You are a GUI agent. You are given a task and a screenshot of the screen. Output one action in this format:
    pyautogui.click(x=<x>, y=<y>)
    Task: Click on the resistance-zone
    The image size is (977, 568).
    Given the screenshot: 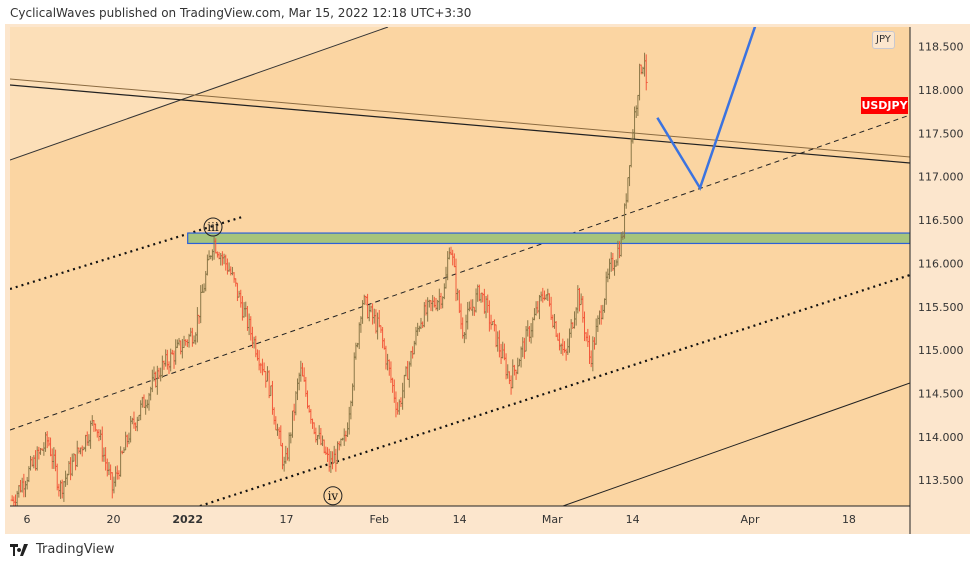 What is the action you would take?
    pyautogui.click(x=548, y=238)
    